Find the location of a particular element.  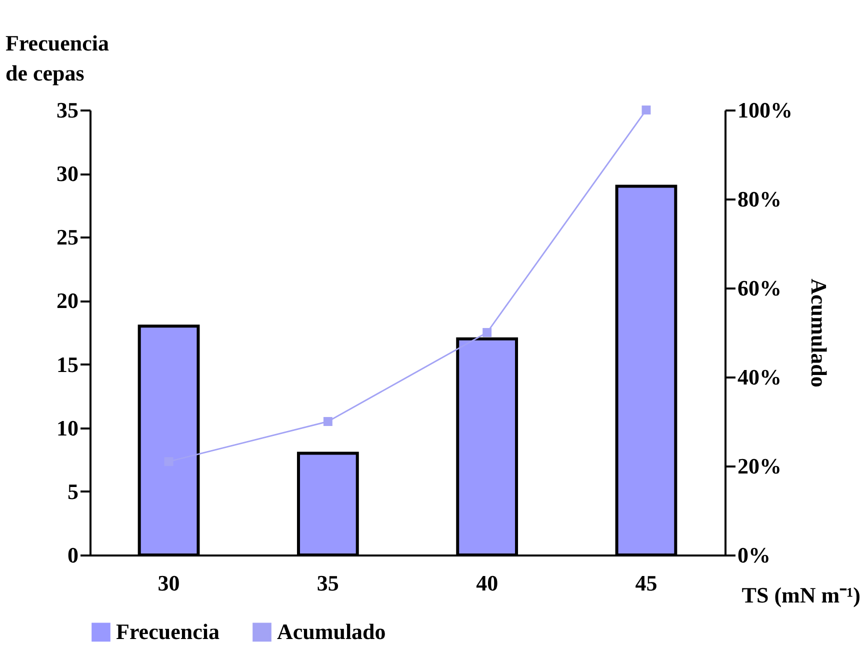

legend-label: Frecuencia is located at coordinates (168, 631).